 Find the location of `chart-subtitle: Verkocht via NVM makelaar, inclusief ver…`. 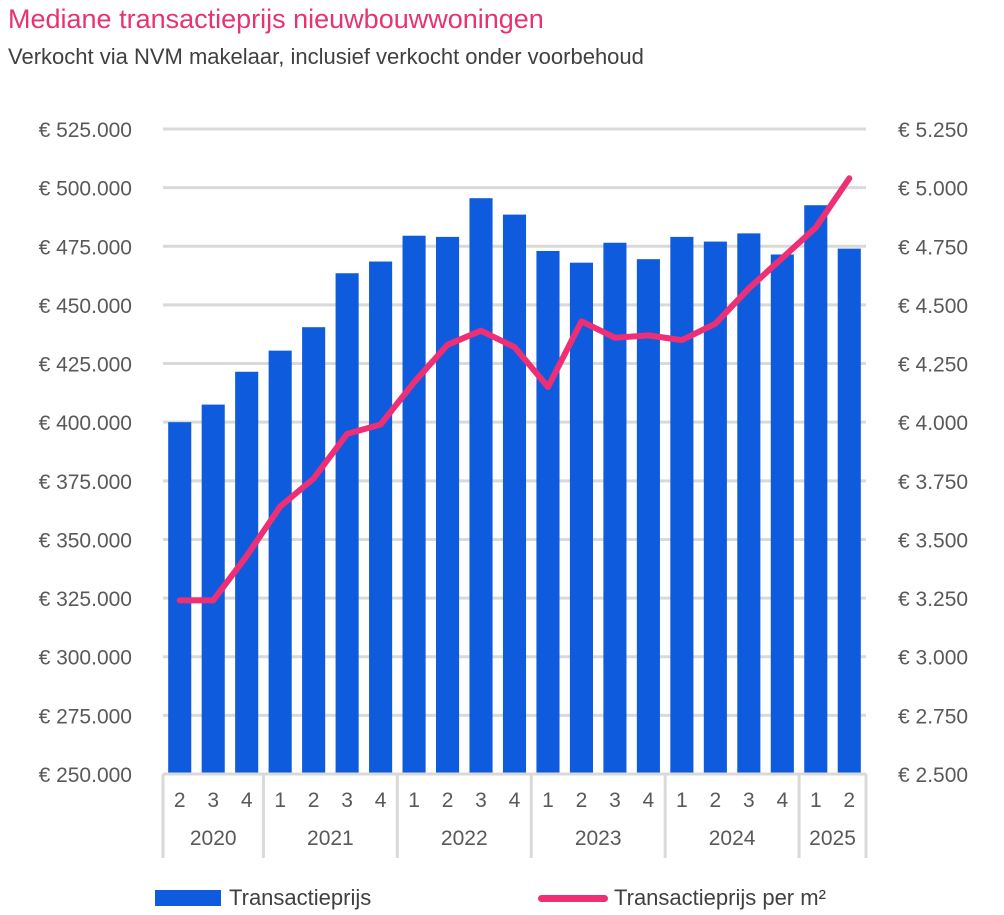

chart-subtitle: Verkocht via NVM makelaar, inclusief ver… is located at coordinates (326, 56).